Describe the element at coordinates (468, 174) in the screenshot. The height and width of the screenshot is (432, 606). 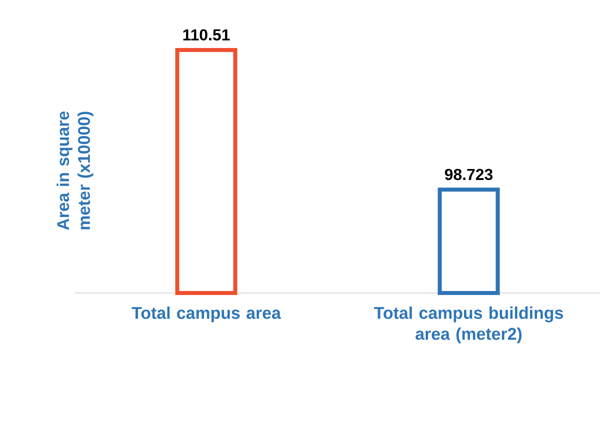
I see `data-label: 98.723` at that location.